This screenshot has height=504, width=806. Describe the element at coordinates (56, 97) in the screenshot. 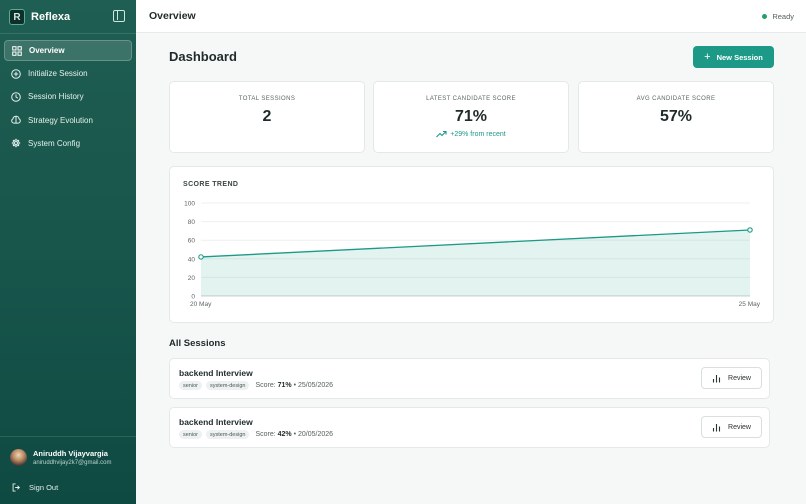

I see `sidebar-item-label: Session History` at that location.